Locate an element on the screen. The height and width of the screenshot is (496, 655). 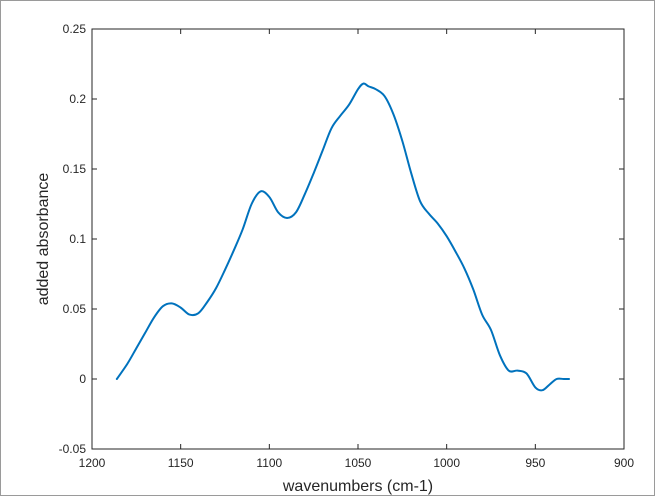
y-axis-label: added absorbance is located at coordinates (43, 239).